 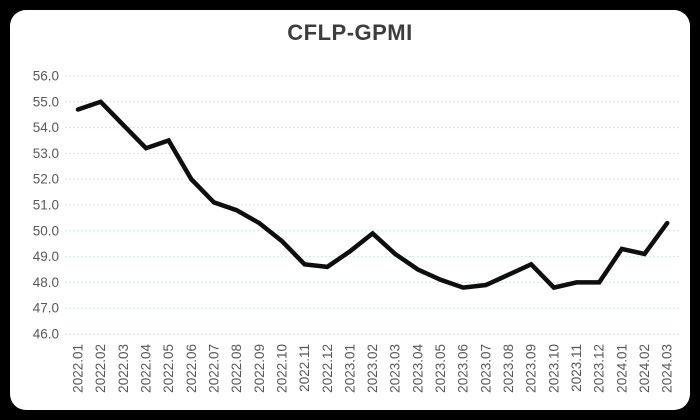 What do you see at coordinates (621, 368) in the screenshot?
I see `x-tick-label: 2024.01` at bounding box center [621, 368].